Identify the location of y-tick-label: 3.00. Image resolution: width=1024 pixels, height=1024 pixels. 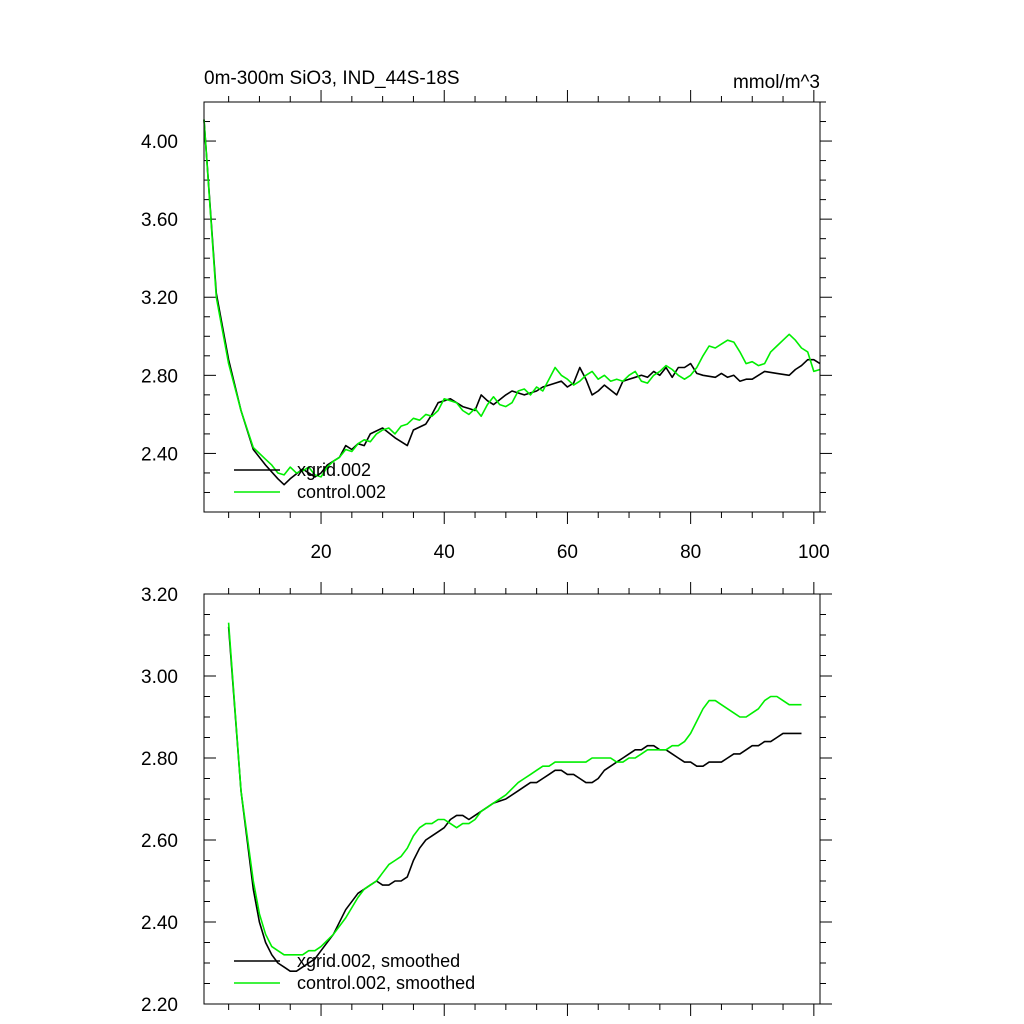
(159, 677).